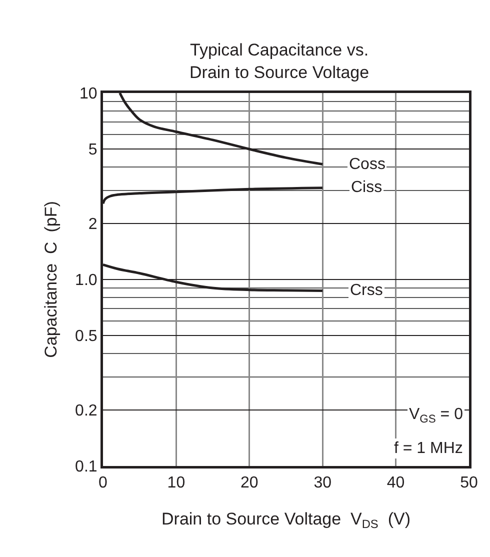  What do you see at coordinates (103, 483) in the screenshot?
I see `x-tick-label: 0` at bounding box center [103, 483].